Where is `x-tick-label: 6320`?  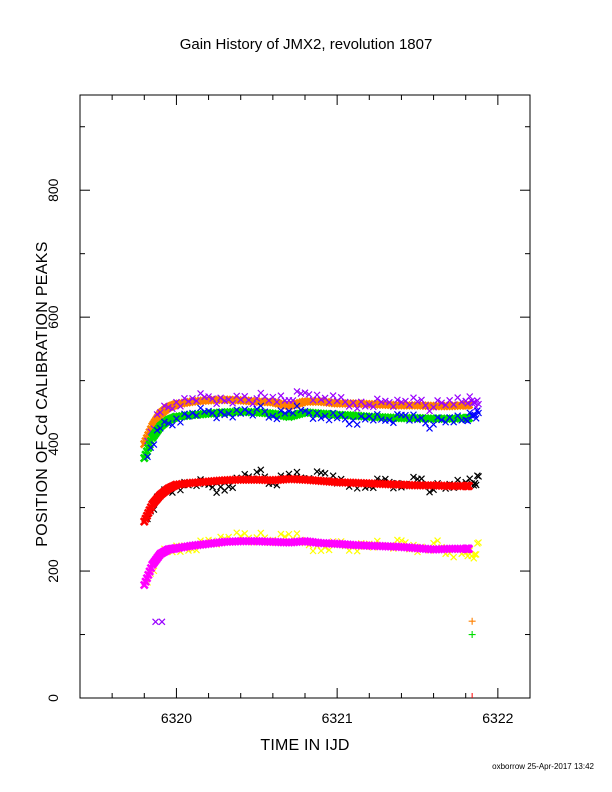
x-tick-label: 6320 is located at coordinates (176, 718).